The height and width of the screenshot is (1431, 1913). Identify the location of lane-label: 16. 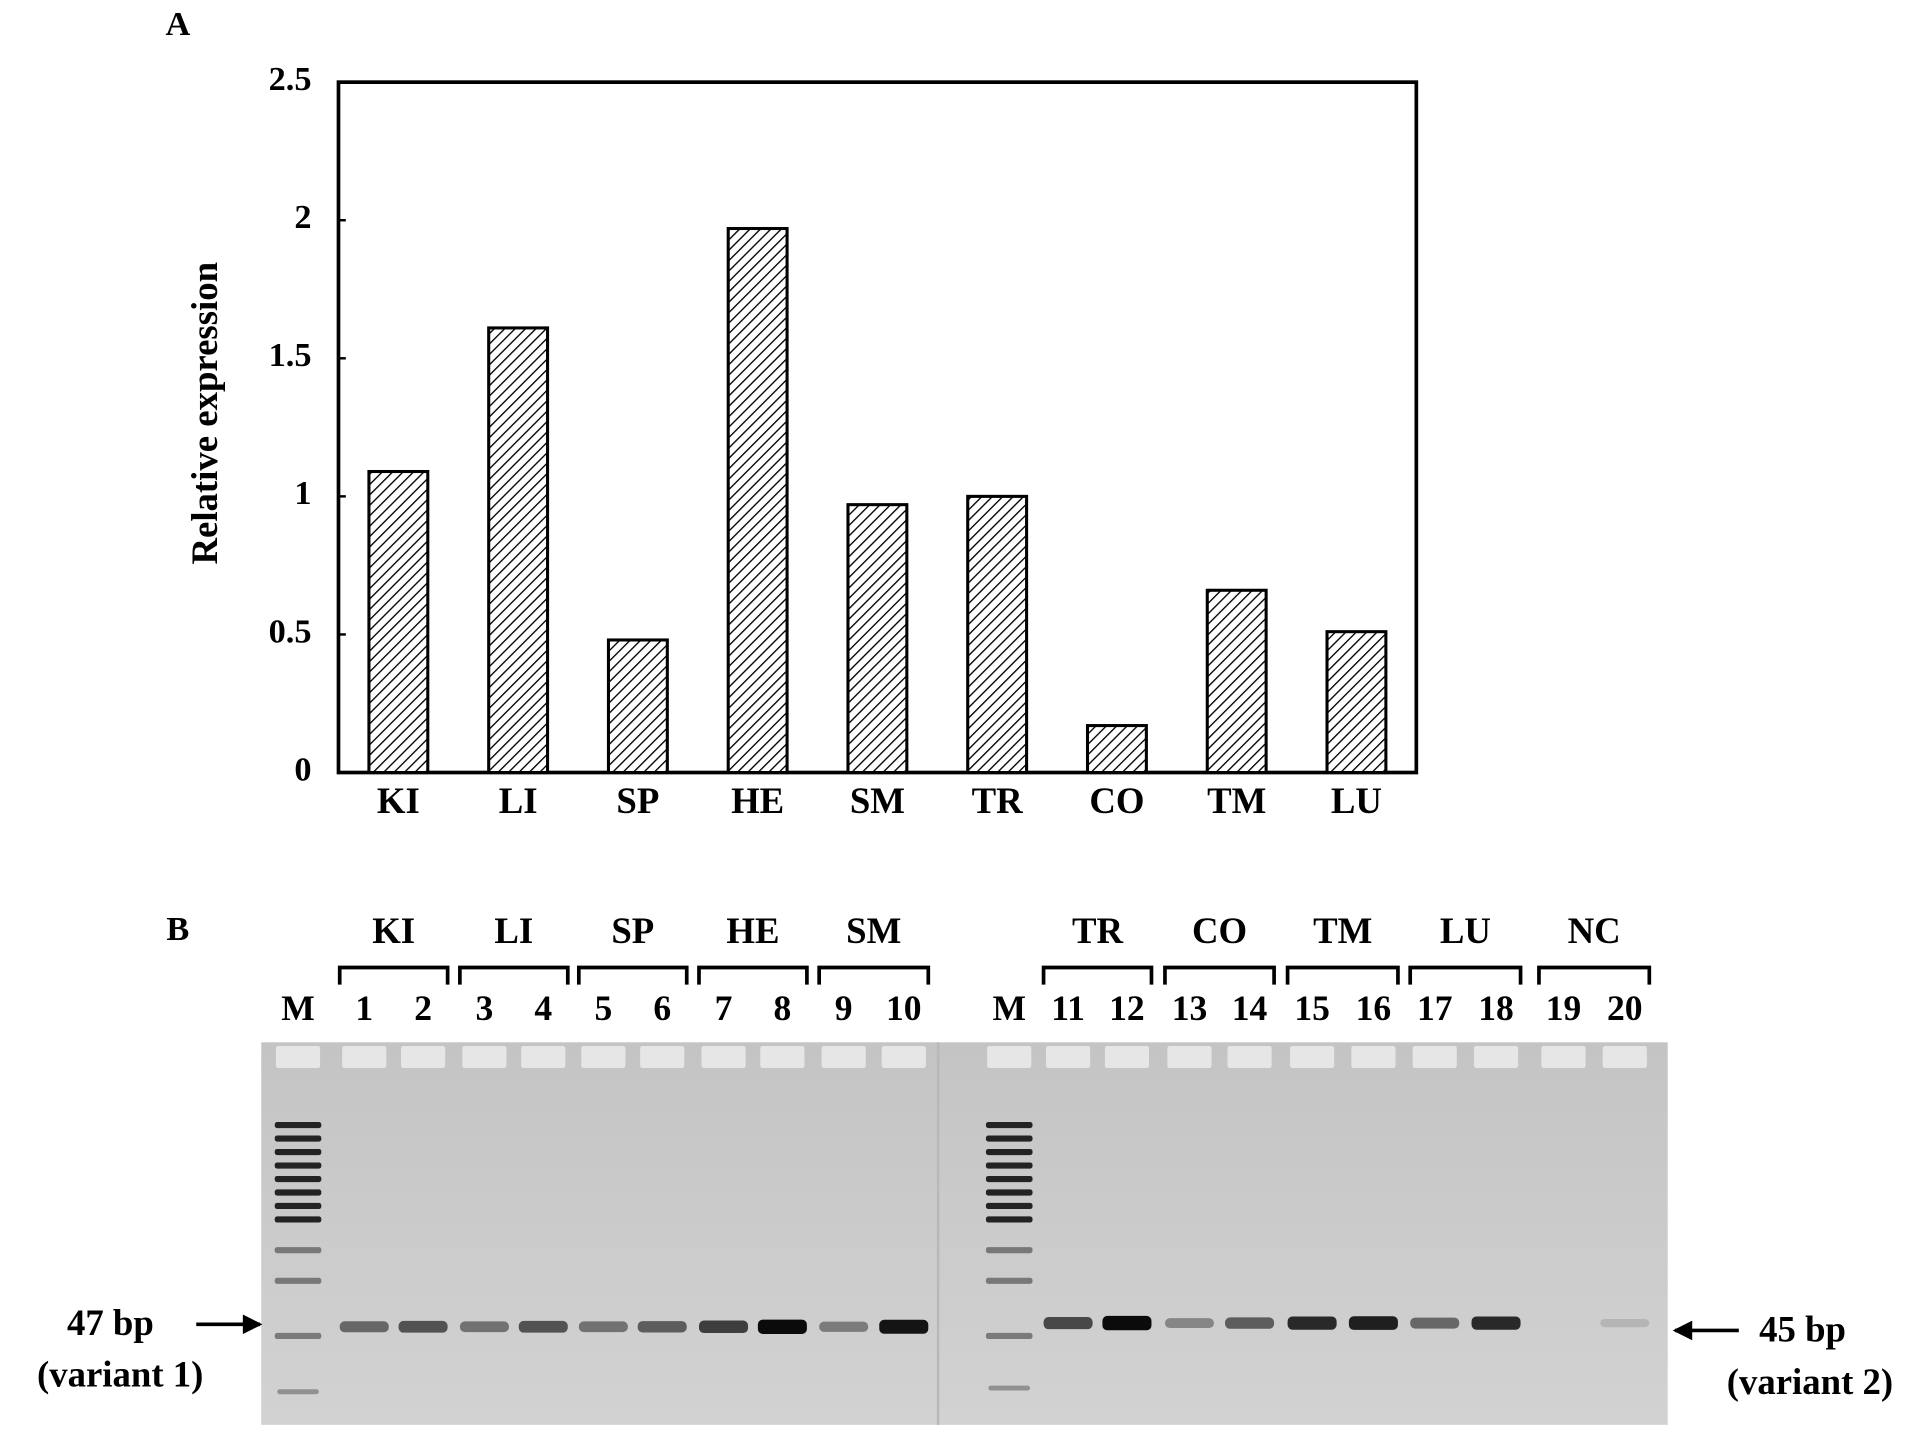
(1374, 1008).